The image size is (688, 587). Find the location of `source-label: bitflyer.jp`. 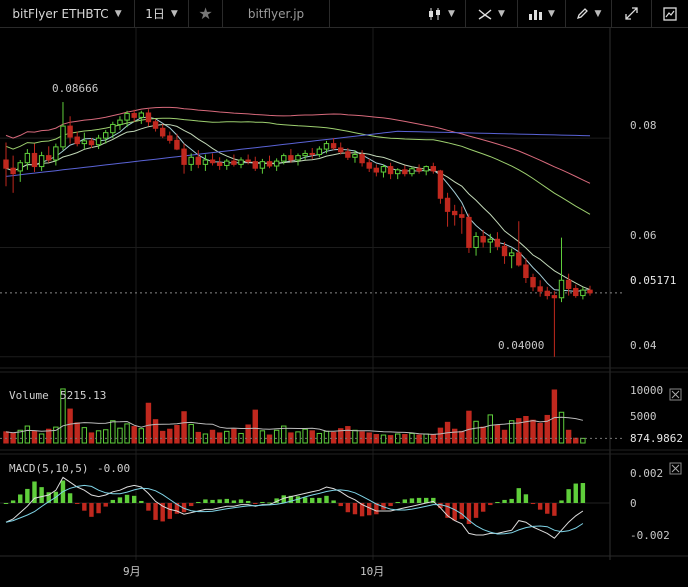

source-label: bitflyer.jp is located at coordinates (276, 13).